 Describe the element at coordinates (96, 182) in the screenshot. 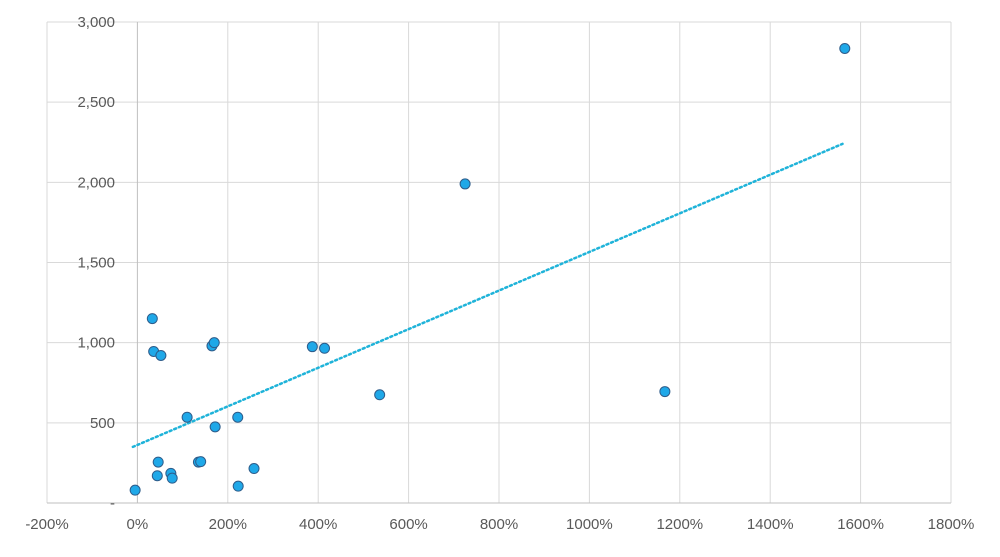

I see `y-tick-label: 2,000` at that location.